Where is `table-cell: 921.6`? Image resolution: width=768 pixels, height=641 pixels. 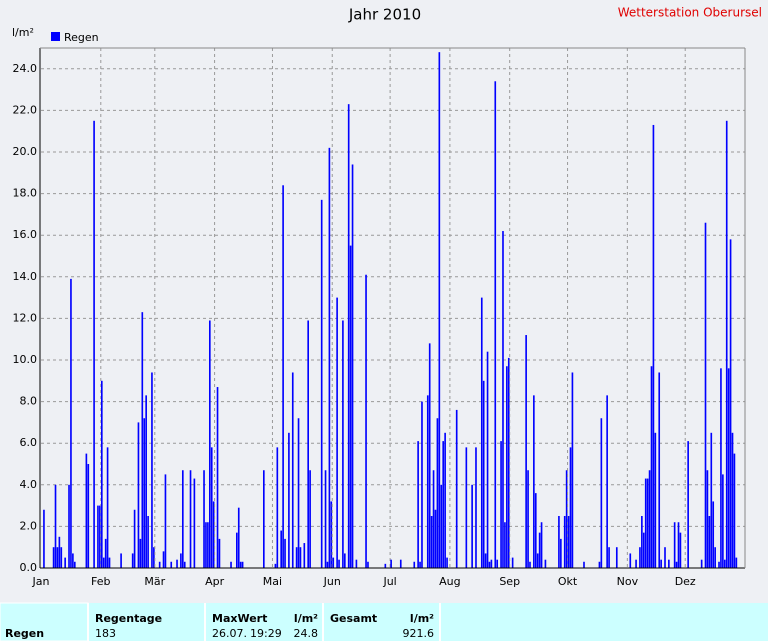 table-cell: 921.6 is located at coordinates (419, 633).